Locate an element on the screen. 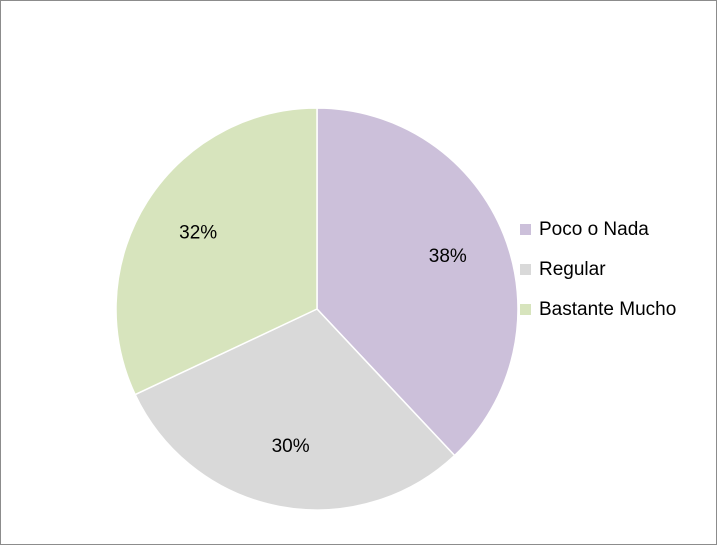 This screenshot has height=545, width=719. legend-item-poco-o-nada: Poco o Nada is located at coordinates (598, 229).